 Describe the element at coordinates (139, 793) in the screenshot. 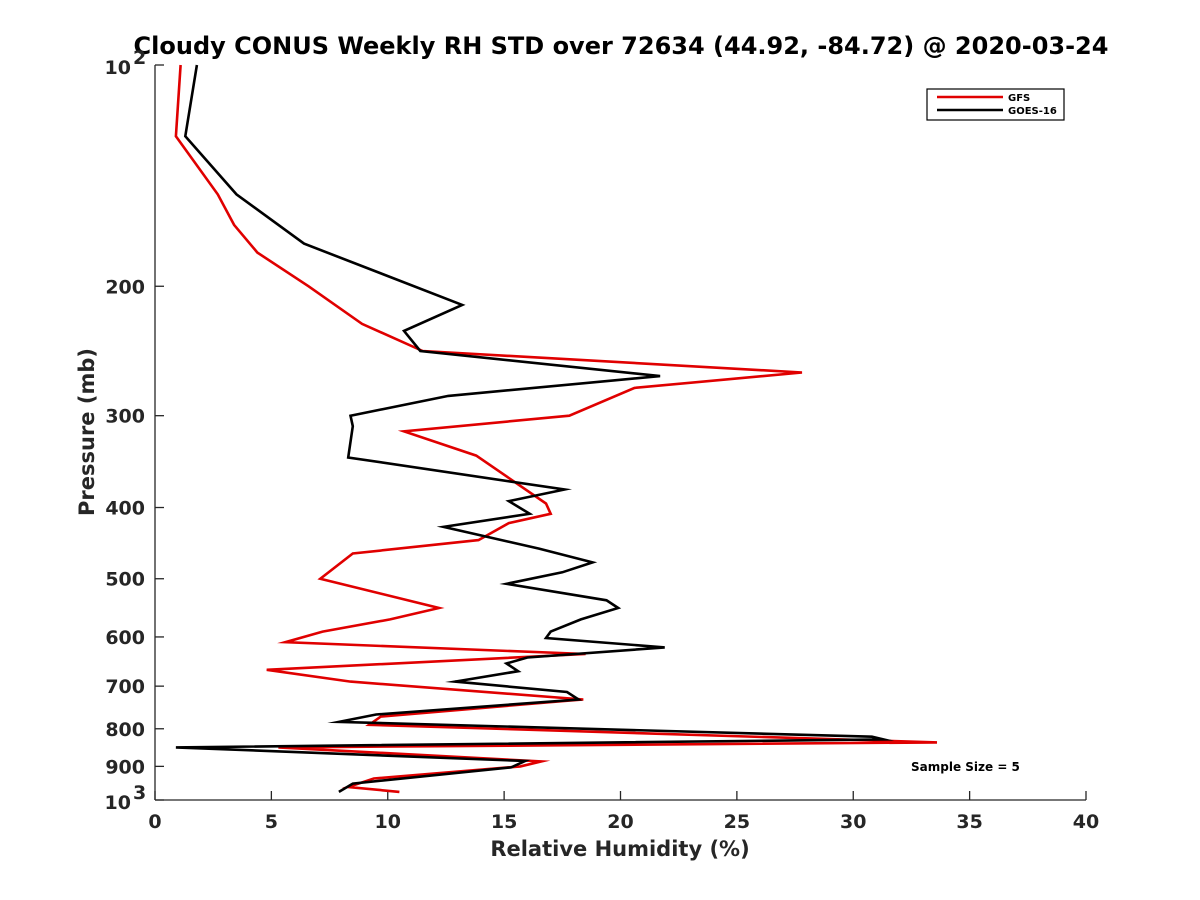

I see `y-tick-label-exponent: 3` at that location.